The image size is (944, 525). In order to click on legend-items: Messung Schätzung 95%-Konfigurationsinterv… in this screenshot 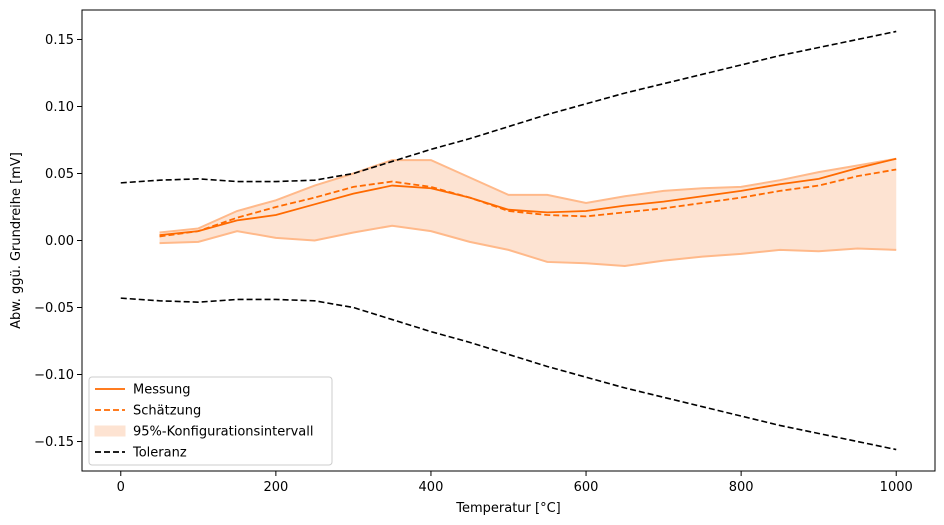, I will do `click(204, 422)`.